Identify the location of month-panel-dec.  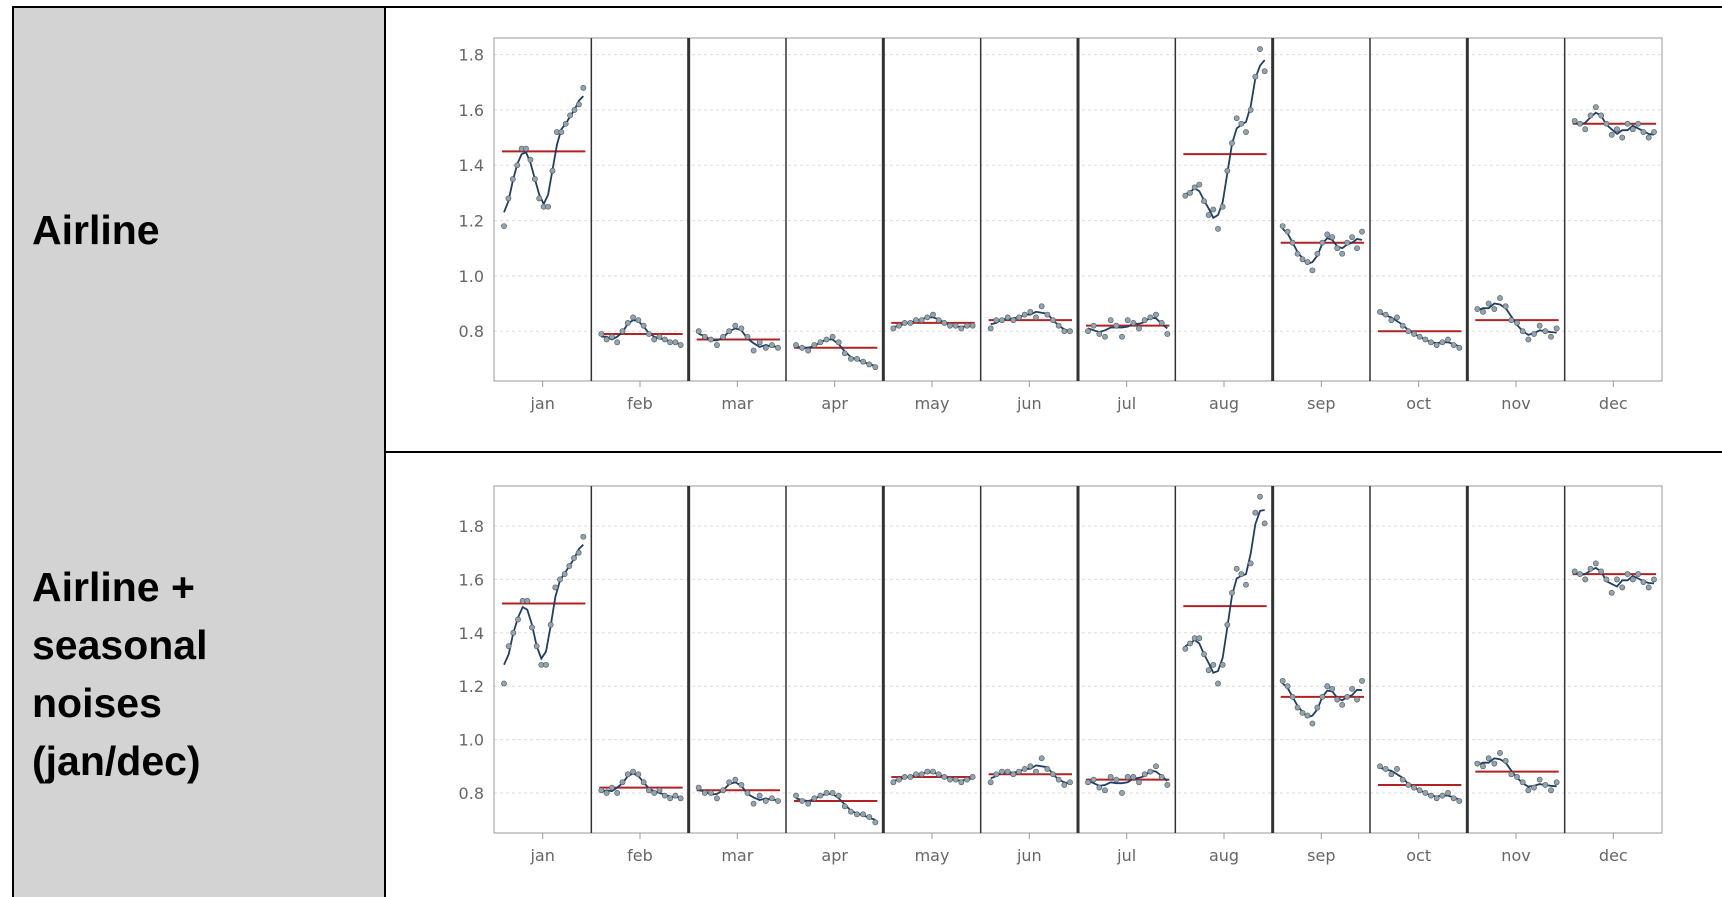
(1614, 122).